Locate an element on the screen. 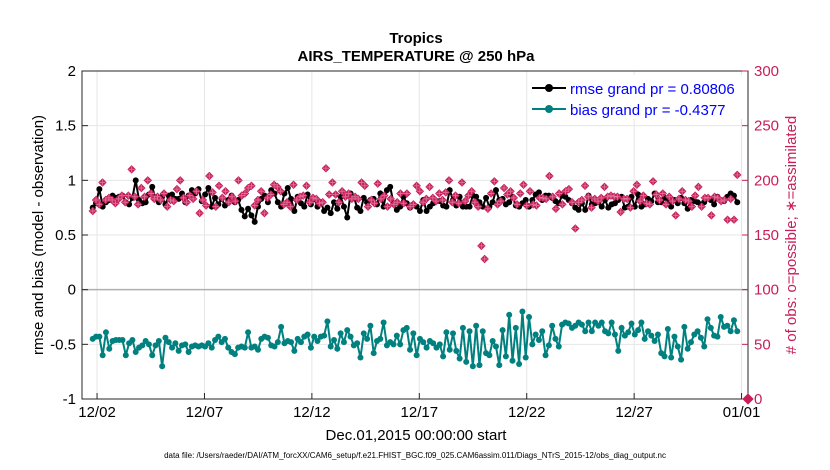 The width and height of the screenshot is (830, 470). y-right-tick-label: 250 is located at coordinates (766, 126).